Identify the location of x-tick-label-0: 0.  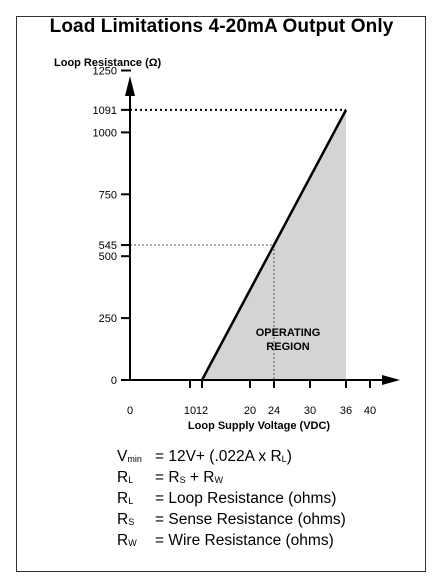
(130, 411).